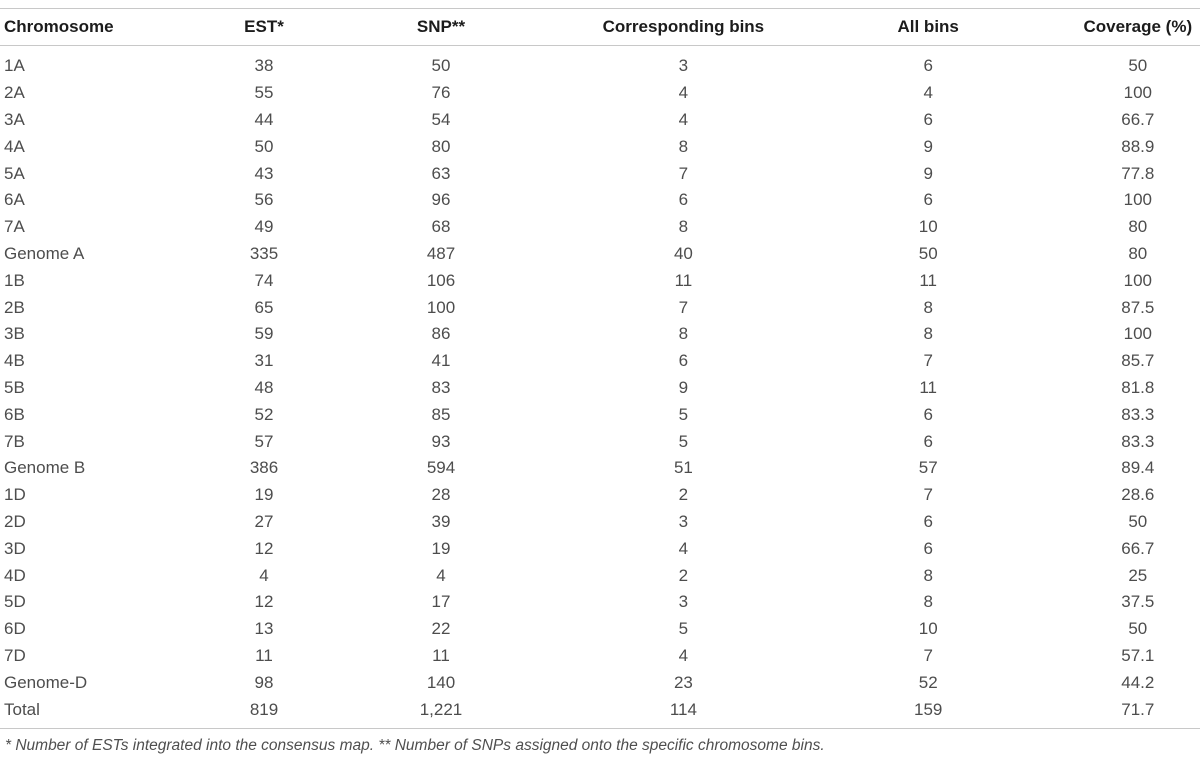 The height and width of the screenshot is (757, 1200). I want to click on cell-est: 52, so click(264, 414).